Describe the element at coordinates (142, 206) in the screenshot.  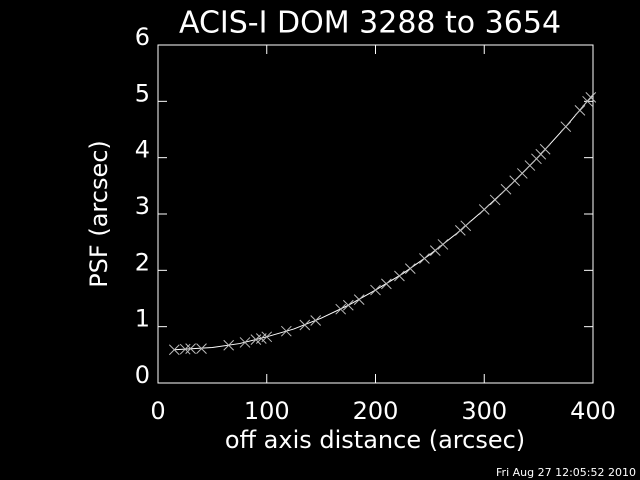
I see `y-tick-label: 3` at that location.